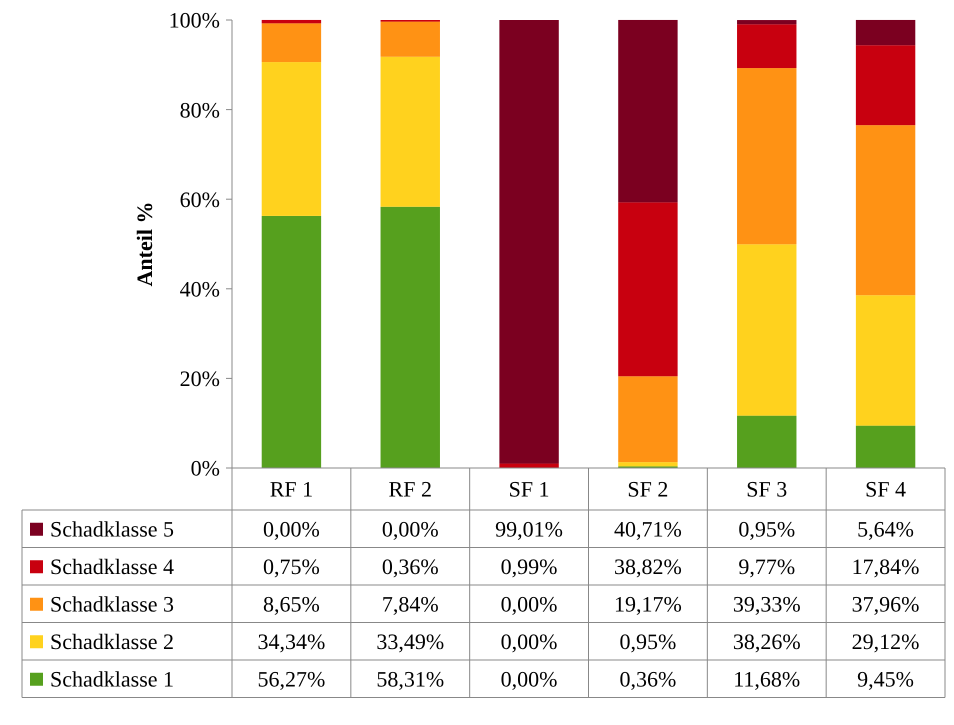  What do you see at coordinates (410, 641) in the screenshot?
I see `data-label: 33,49%` at bounding box center [410, 641].